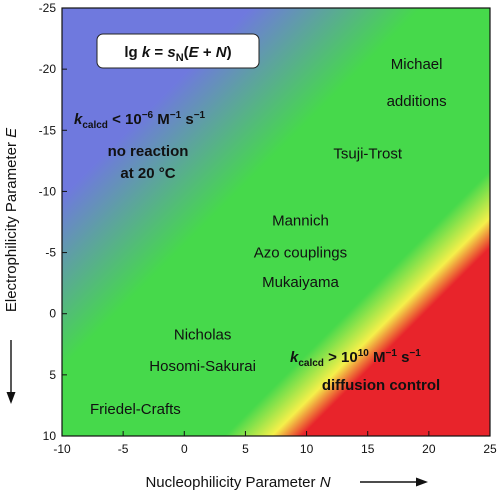 This screenshot has height=496, width=500. Describe the element at coordinates (11, 219) in the screenshot. I see `y-axis-label: Electrophilicity Parameter E` at that location.